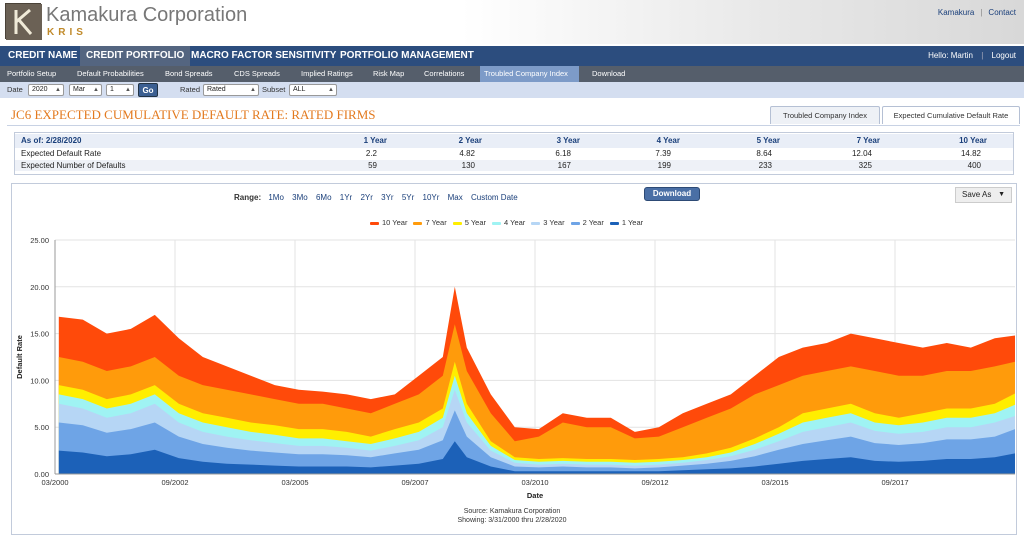  Describe the element at coordinates (408, 197) in the screenshot. I see `range-5yr: 5Yr` at that location.